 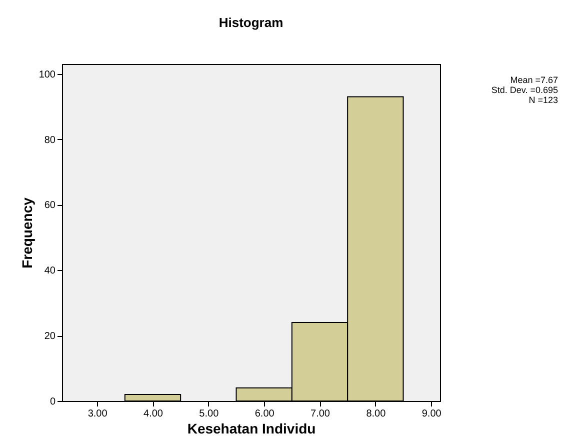 What do you see at coordinates (251, 428) in the screenshot?
I see `x-axis-title: Kesehatan Individu` at bounding box center [251, 428].